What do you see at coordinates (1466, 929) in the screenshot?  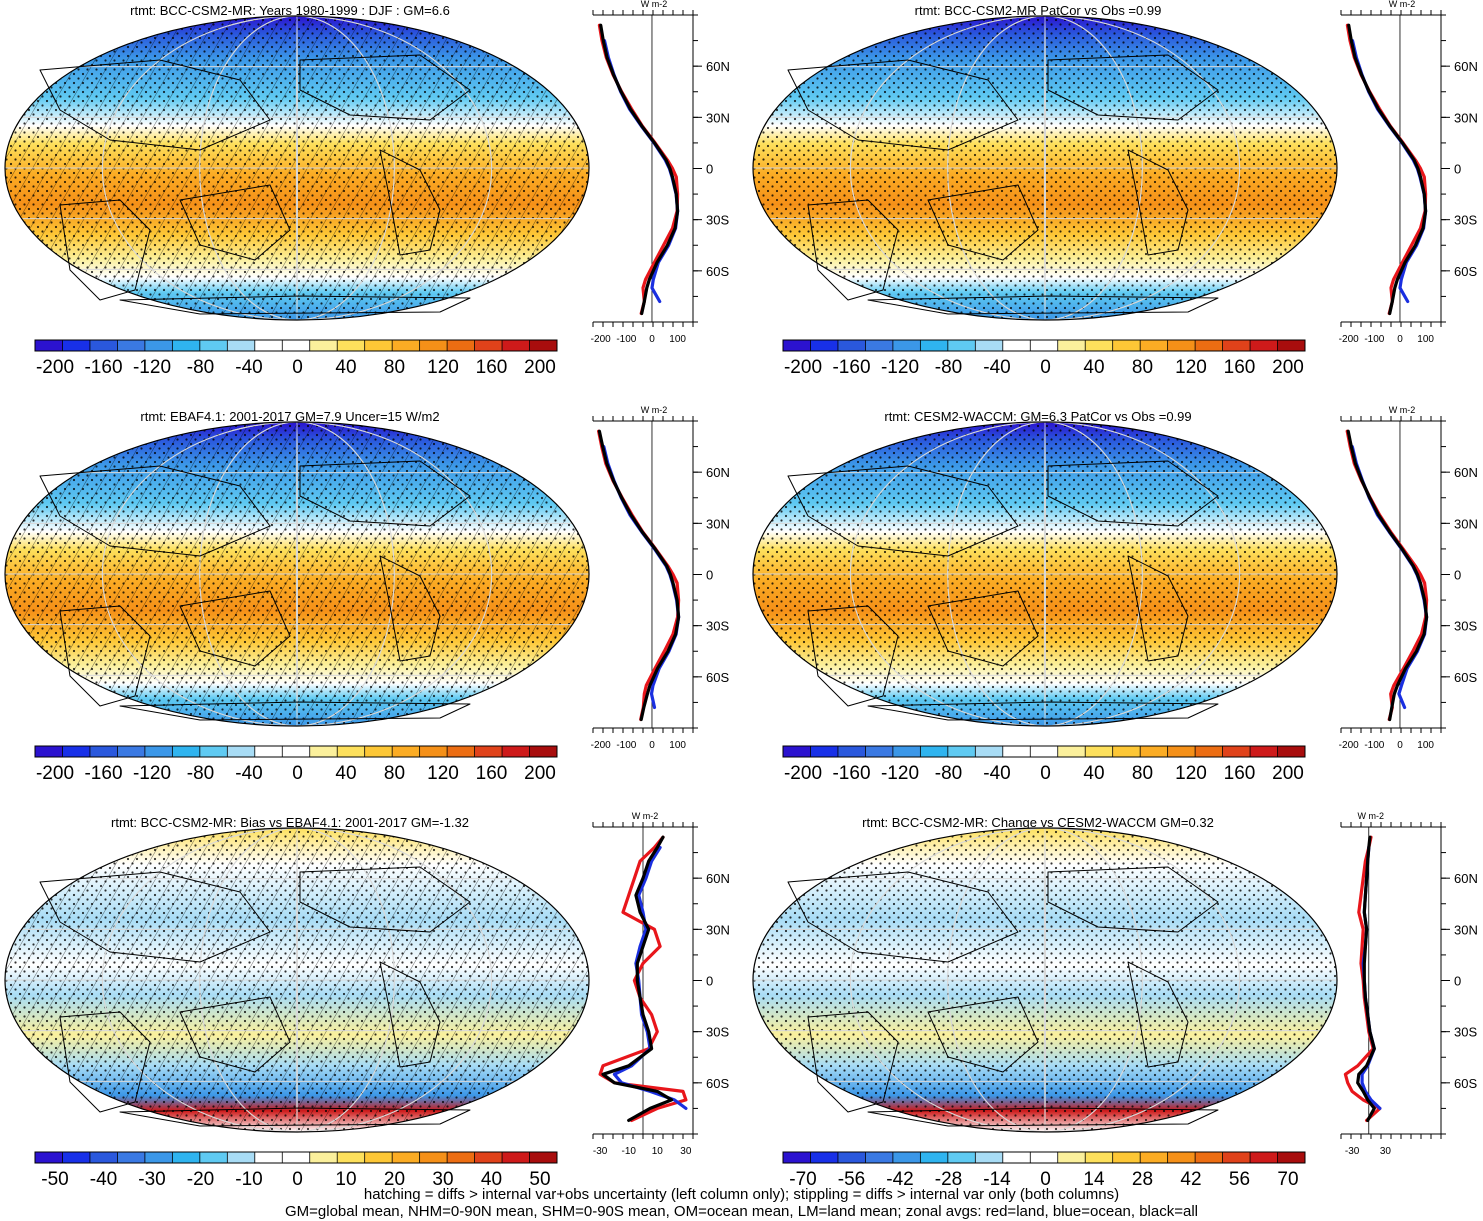 I see `lat-tick-label: 30N` at bounding box center [1466, 929].